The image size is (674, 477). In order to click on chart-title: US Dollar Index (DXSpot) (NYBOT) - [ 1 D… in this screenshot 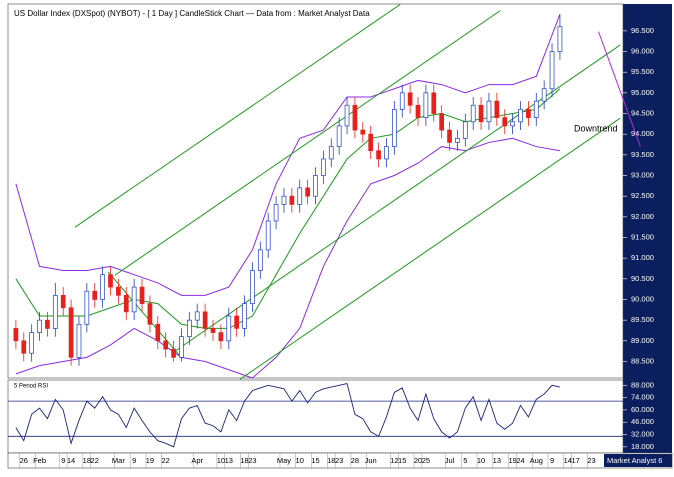, I will do `click(192, 13)`.